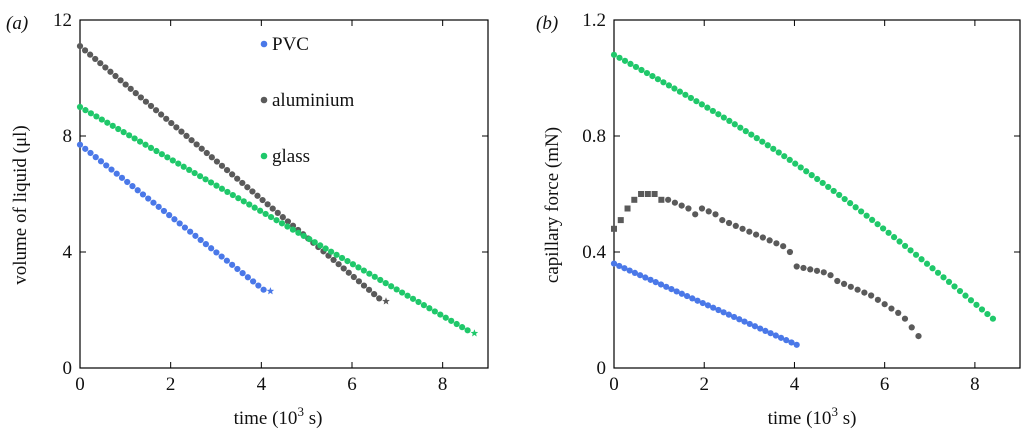 The width and height of the screenshot is (1023, 438). I want to click on panel-b-ylabel: capillary force (mN), so click(552, 205).